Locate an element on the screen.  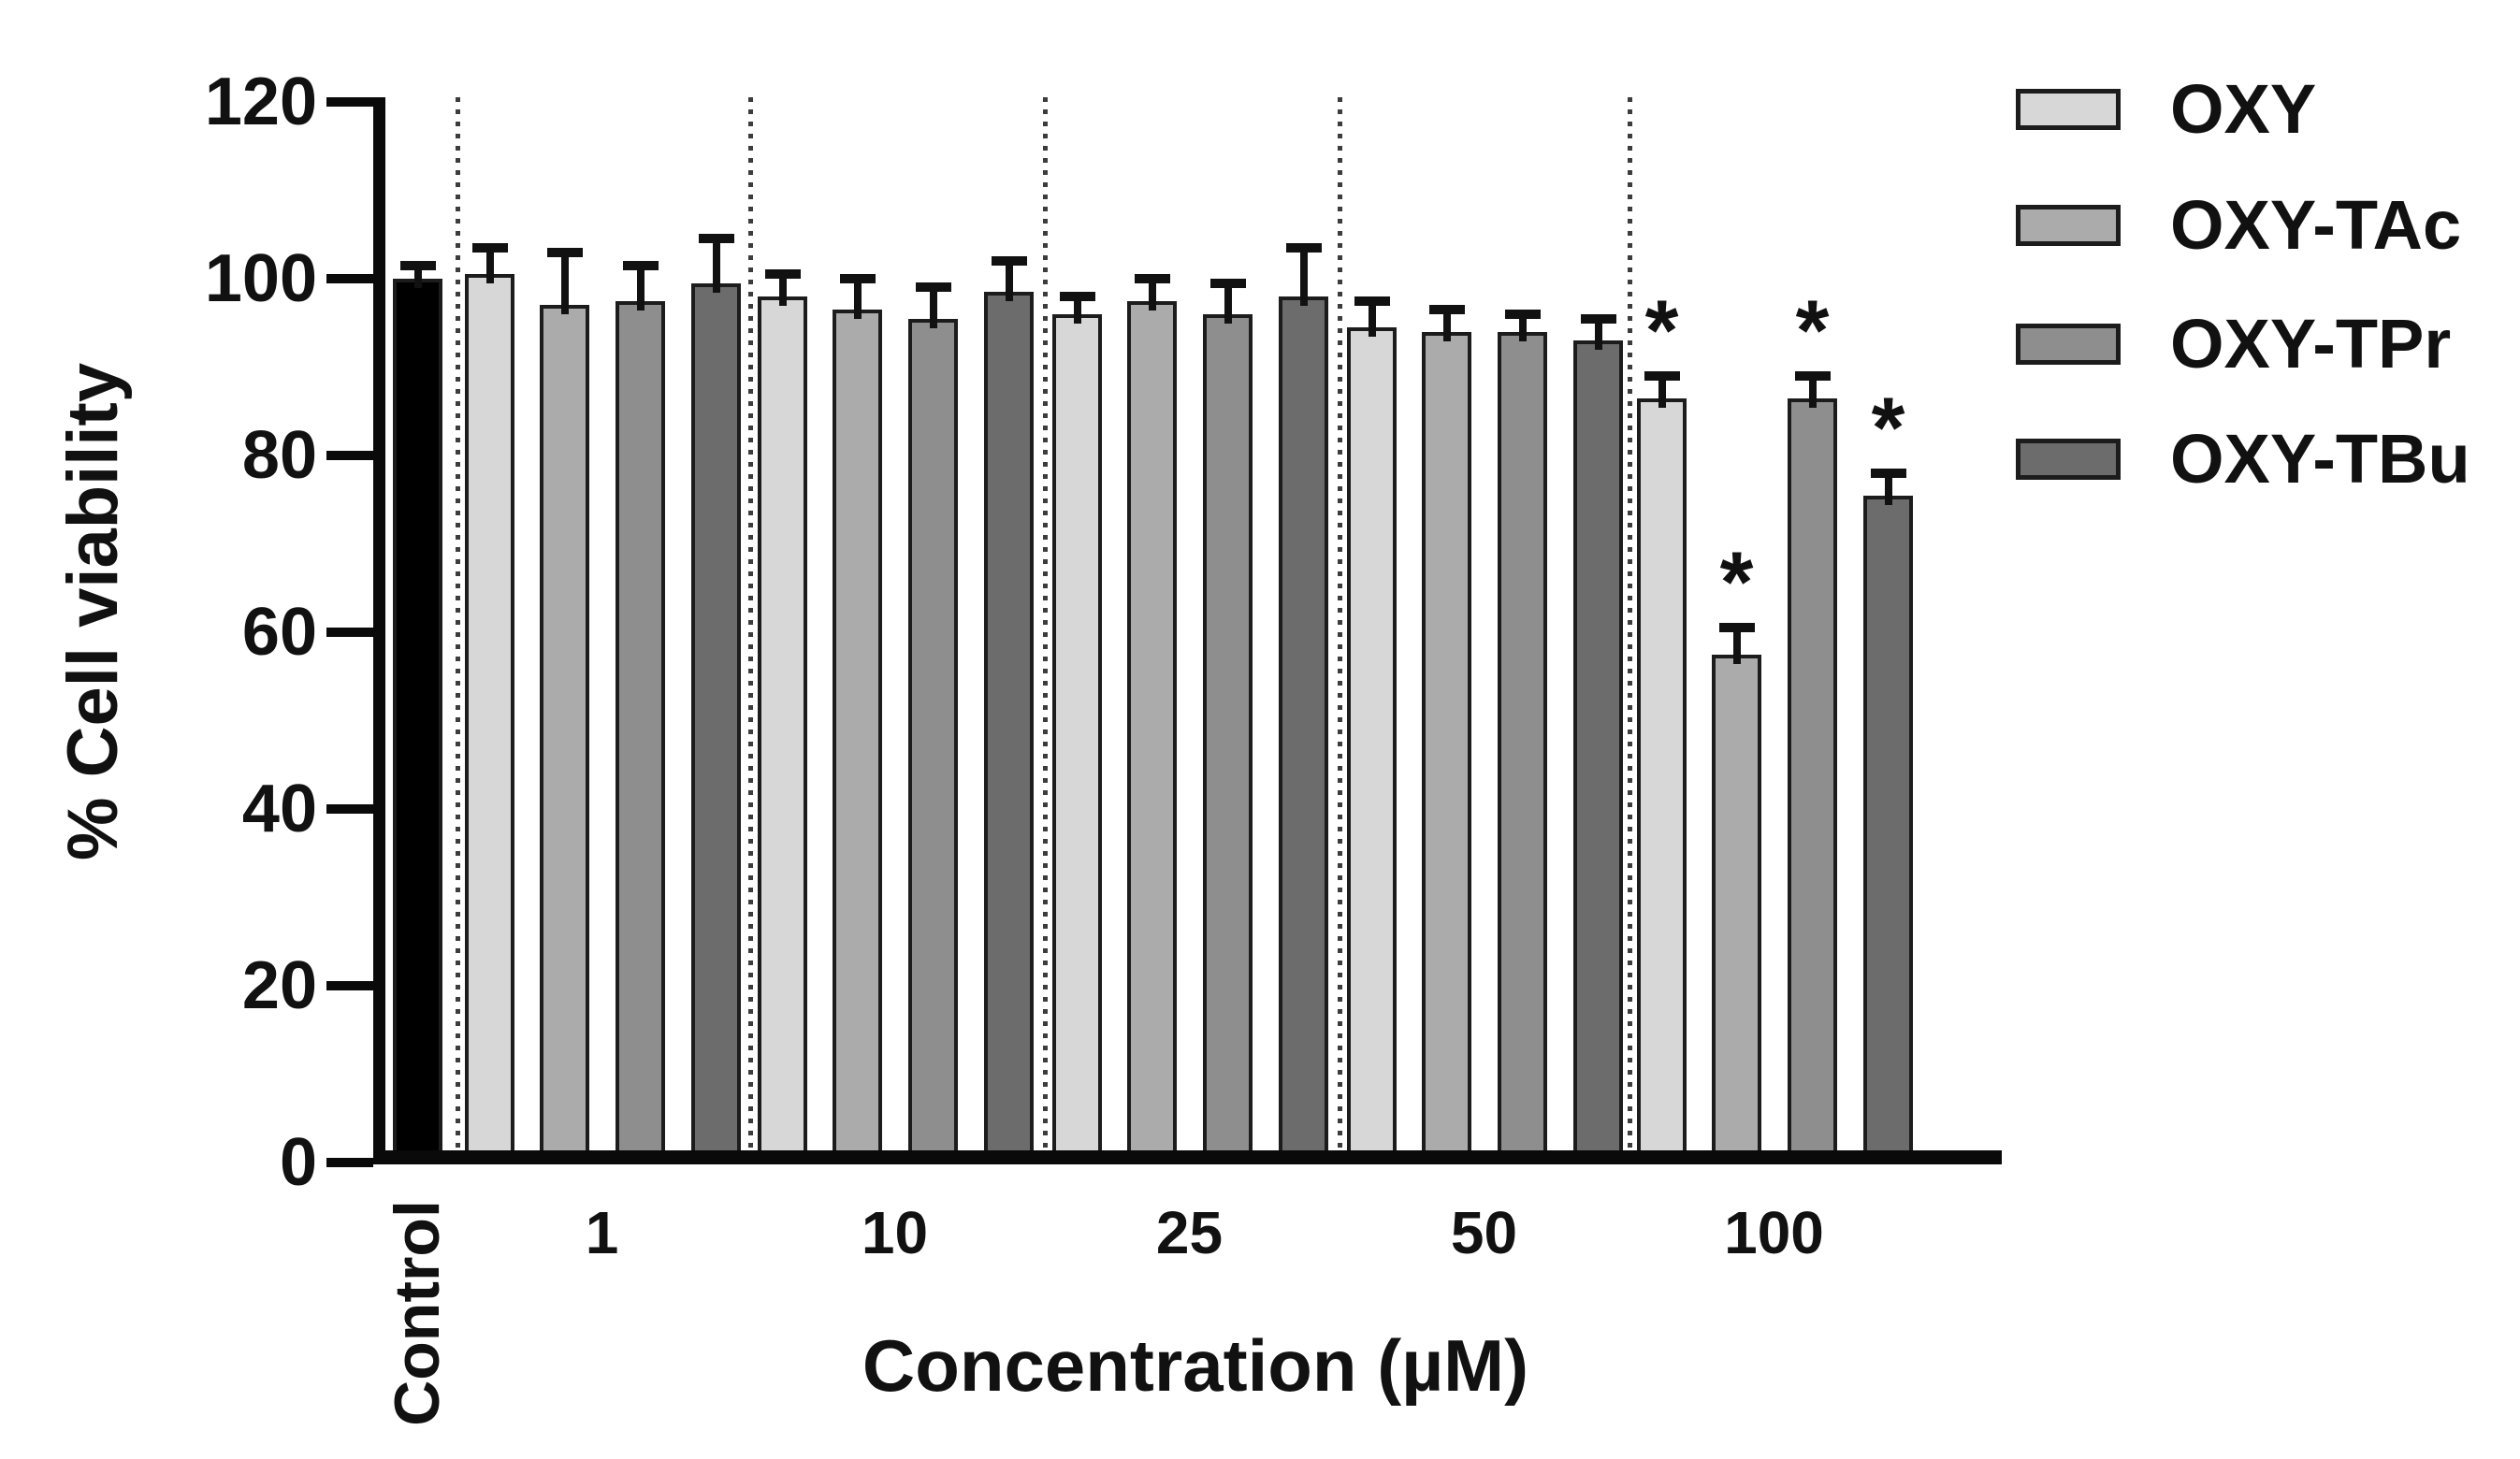
bar-OXY-50uM-error-cap is located at coordinates (1372, 301).